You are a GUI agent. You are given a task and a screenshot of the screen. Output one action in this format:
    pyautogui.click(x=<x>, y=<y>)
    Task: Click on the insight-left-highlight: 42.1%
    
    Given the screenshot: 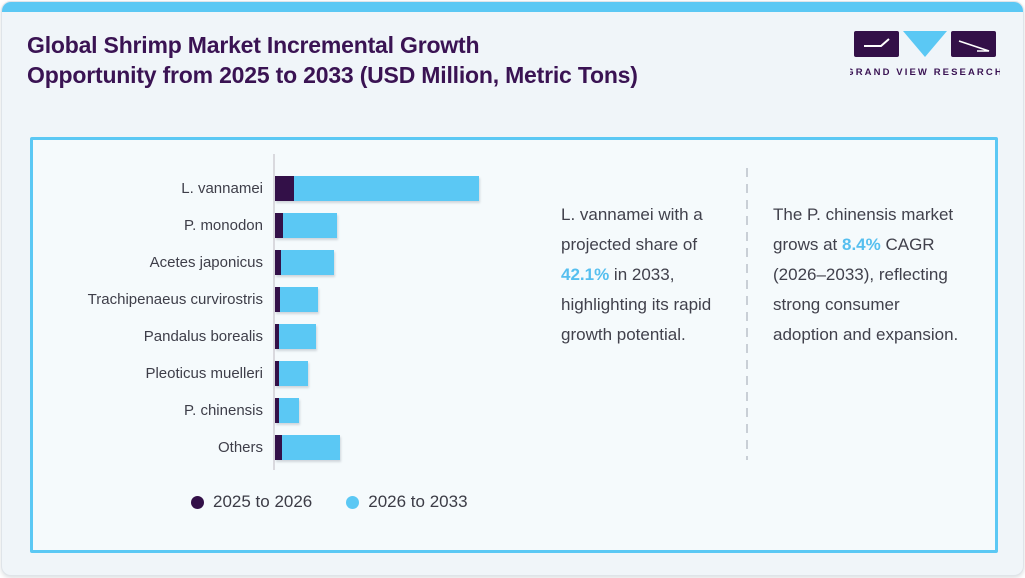 What is the action you would take?
    pyautogui.click(x=585, y=274)
    